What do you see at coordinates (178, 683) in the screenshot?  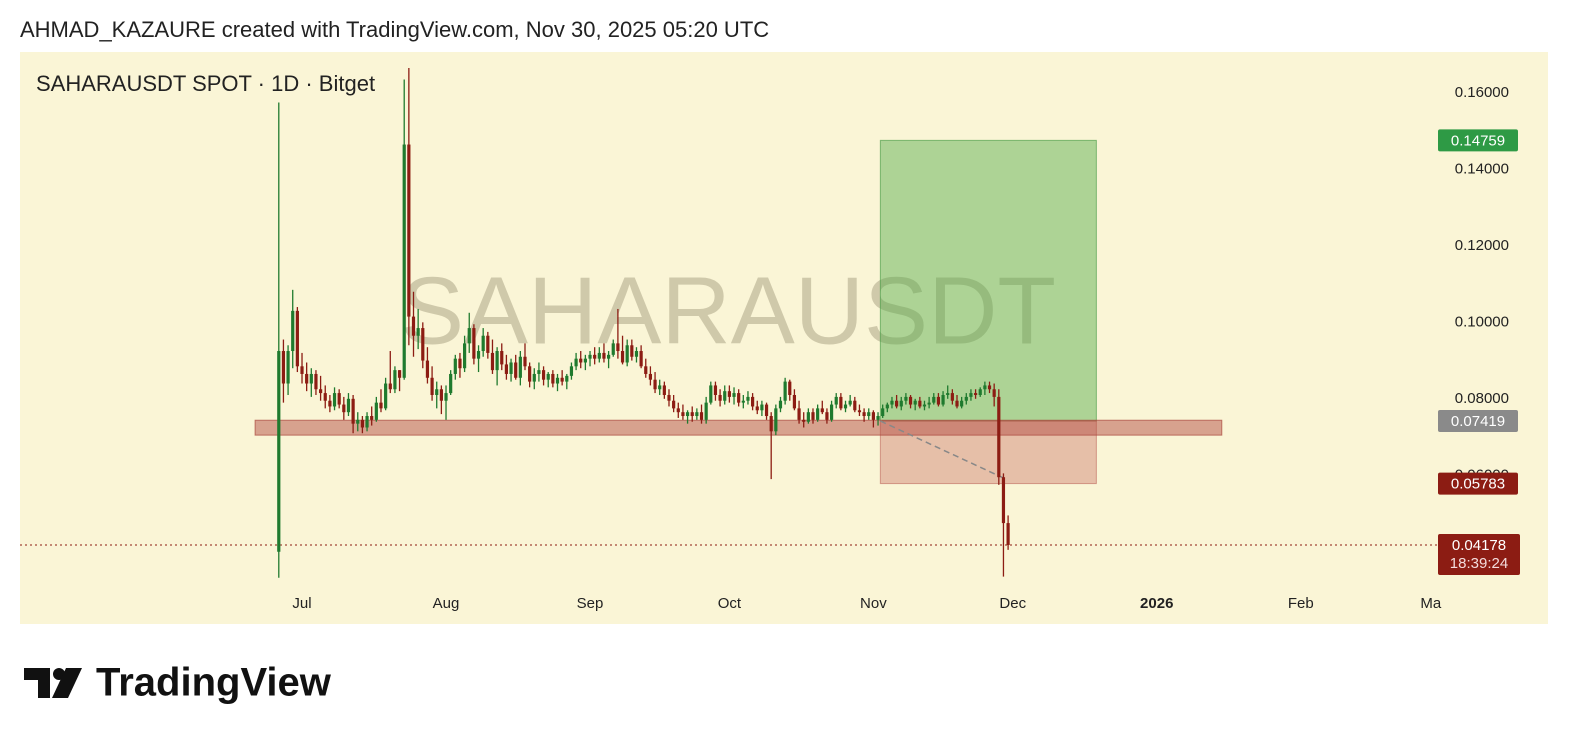 I see `logo: TradingView` at bounding box center [178, 683].